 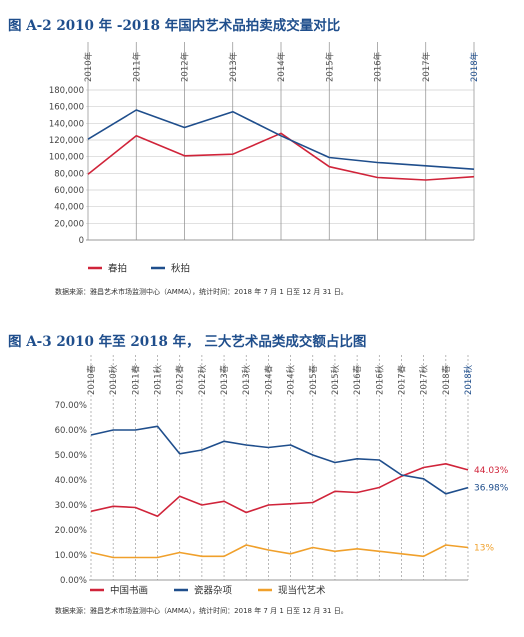 What do you see at coordinates (69, 191) in the screenshot?
I see `chart1-ytick-label: 60,000` at bounding box center [69, 191].